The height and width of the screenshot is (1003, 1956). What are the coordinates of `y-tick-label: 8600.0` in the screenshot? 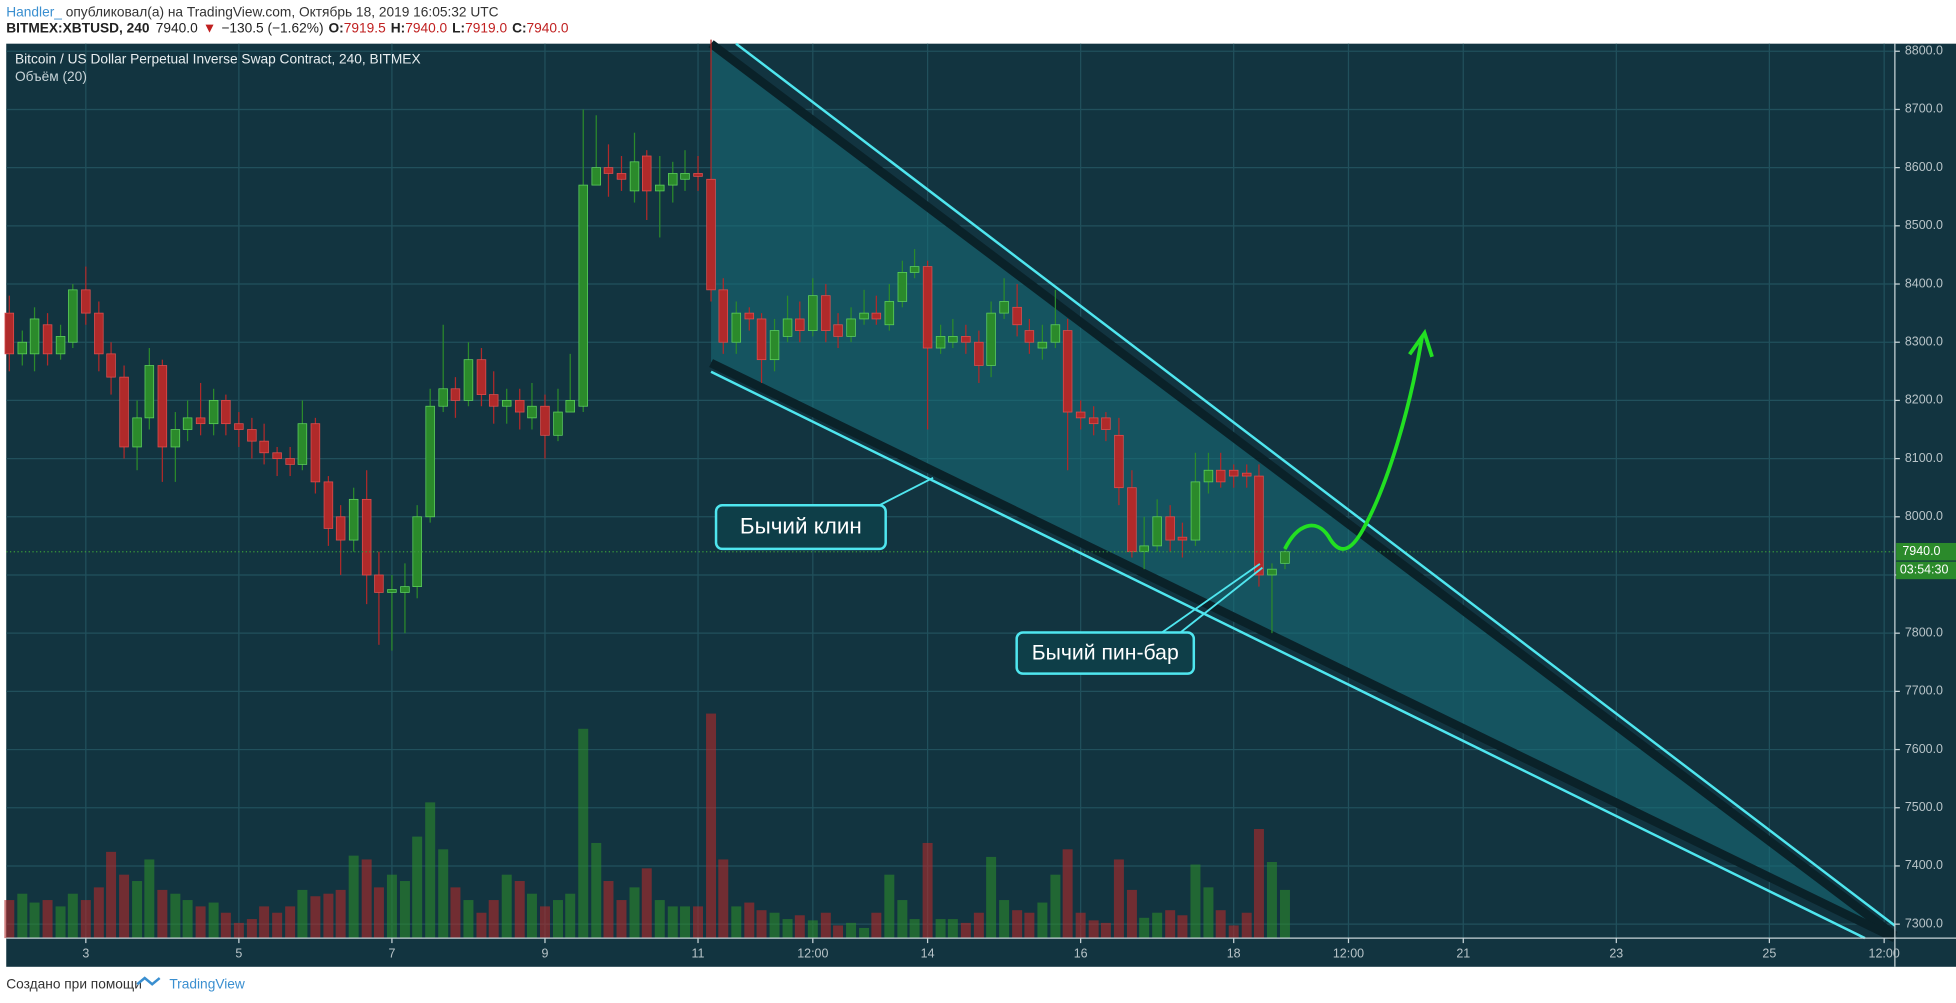 It's located at (1924, 167).